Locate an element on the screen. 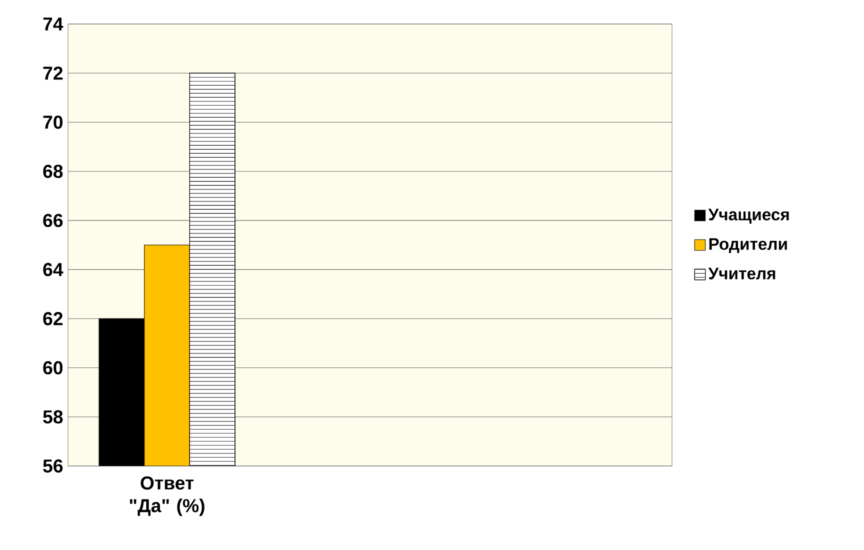 This screenshot has width=864, height=550. y-tick-label: 60 is located at coordinates (53, 367).